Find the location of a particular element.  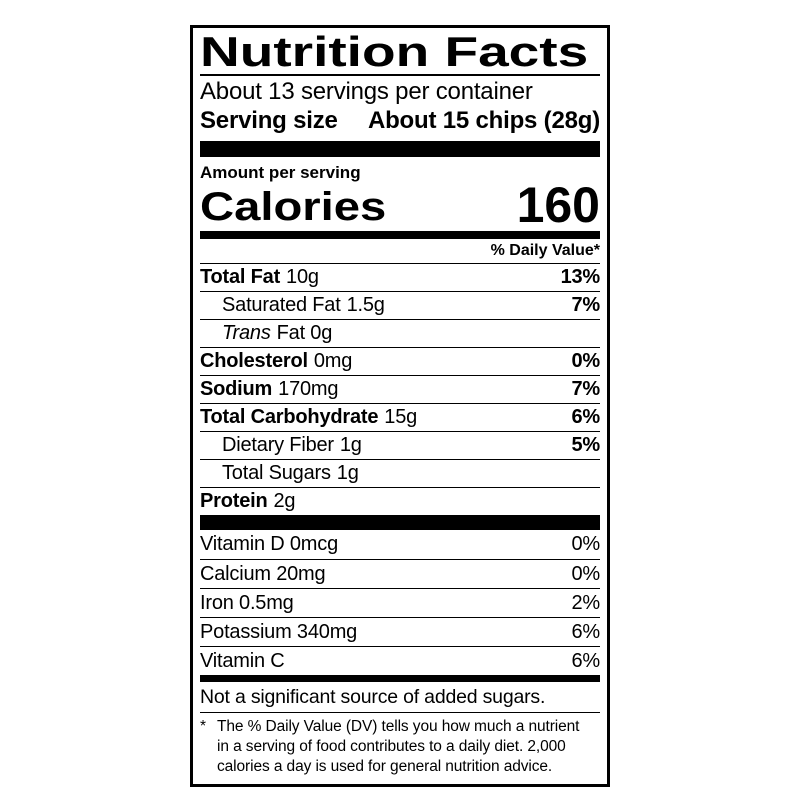

servings-per-container: About 13 servings per container is located at coordinates (366, 91).